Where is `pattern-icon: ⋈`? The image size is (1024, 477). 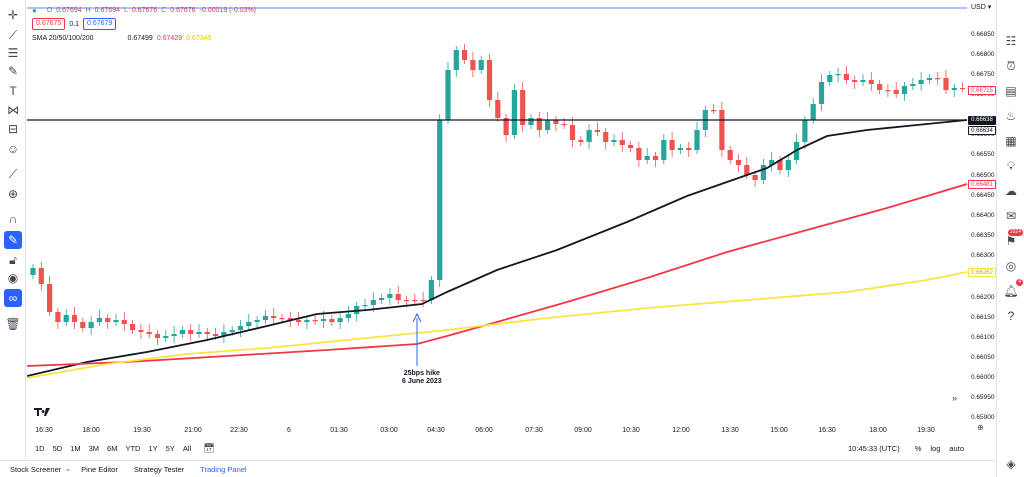
pattern-icon: ⋈ is located at coordinates (13, 110).